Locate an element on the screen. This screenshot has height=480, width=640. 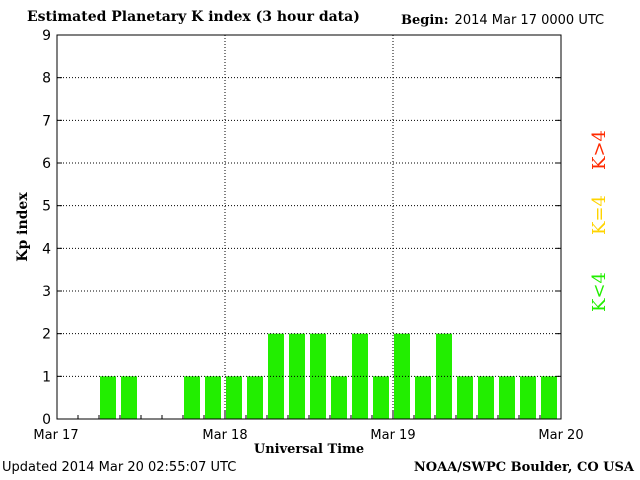
y-tick-label: 9 is located at coordinates (46, 36).